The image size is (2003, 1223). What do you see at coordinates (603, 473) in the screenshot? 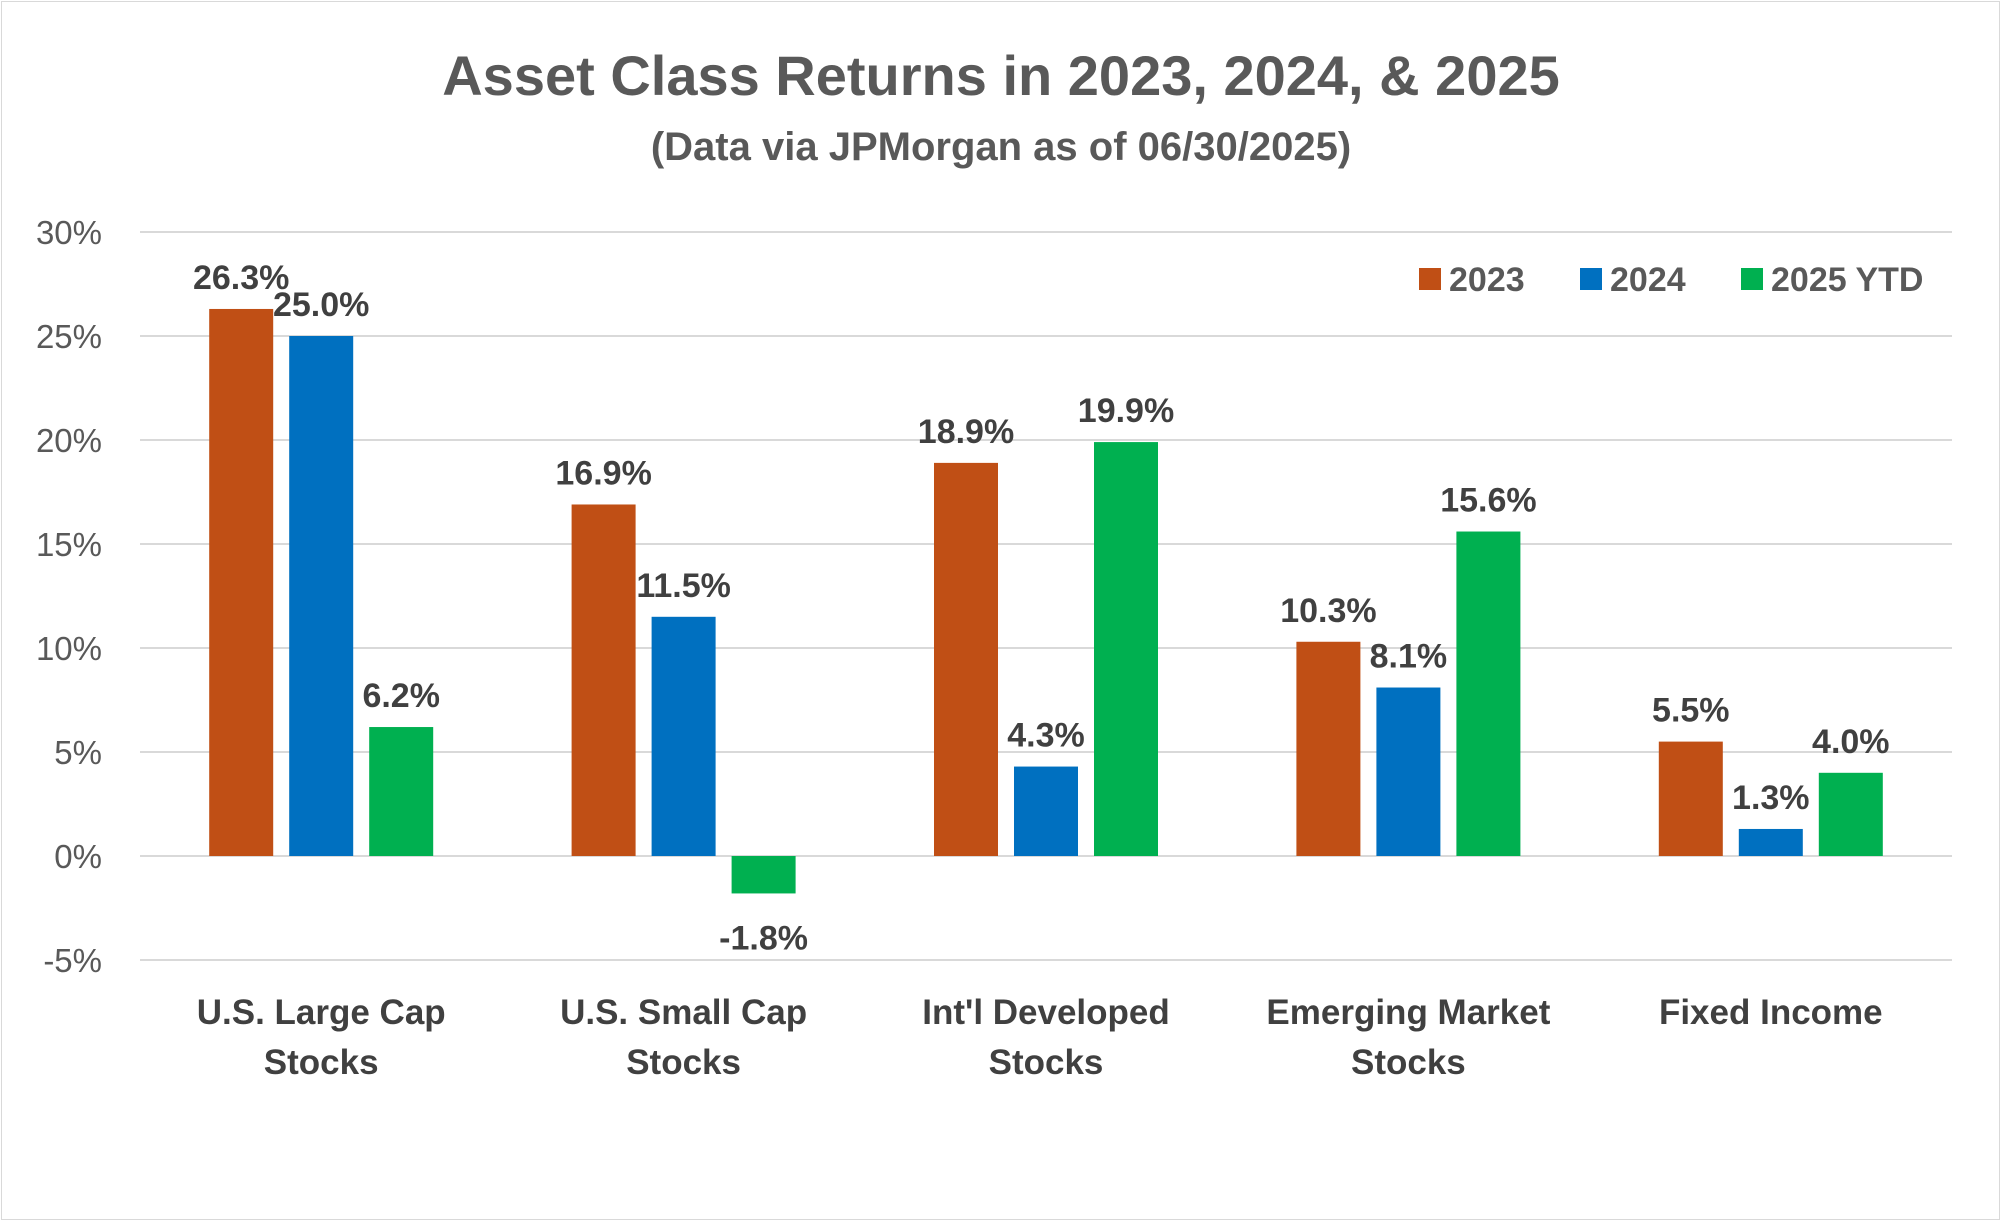
I see `data-label: 16.9%` at bounding box center [603, 473].